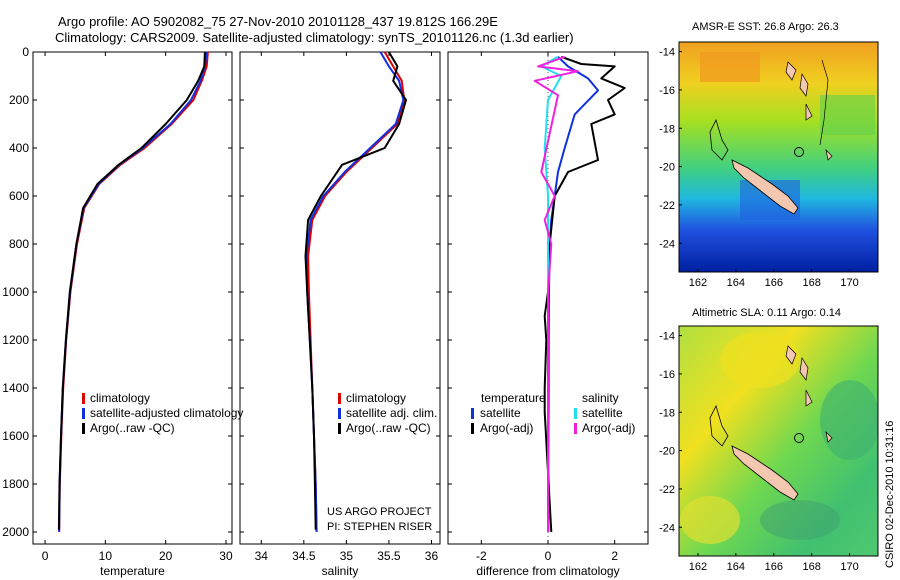 This screenshot has height=580, width=900. Describe the element at coordinates (376, 398) in the screenshot. I see `legend-label-climatology: climatology` at that location.